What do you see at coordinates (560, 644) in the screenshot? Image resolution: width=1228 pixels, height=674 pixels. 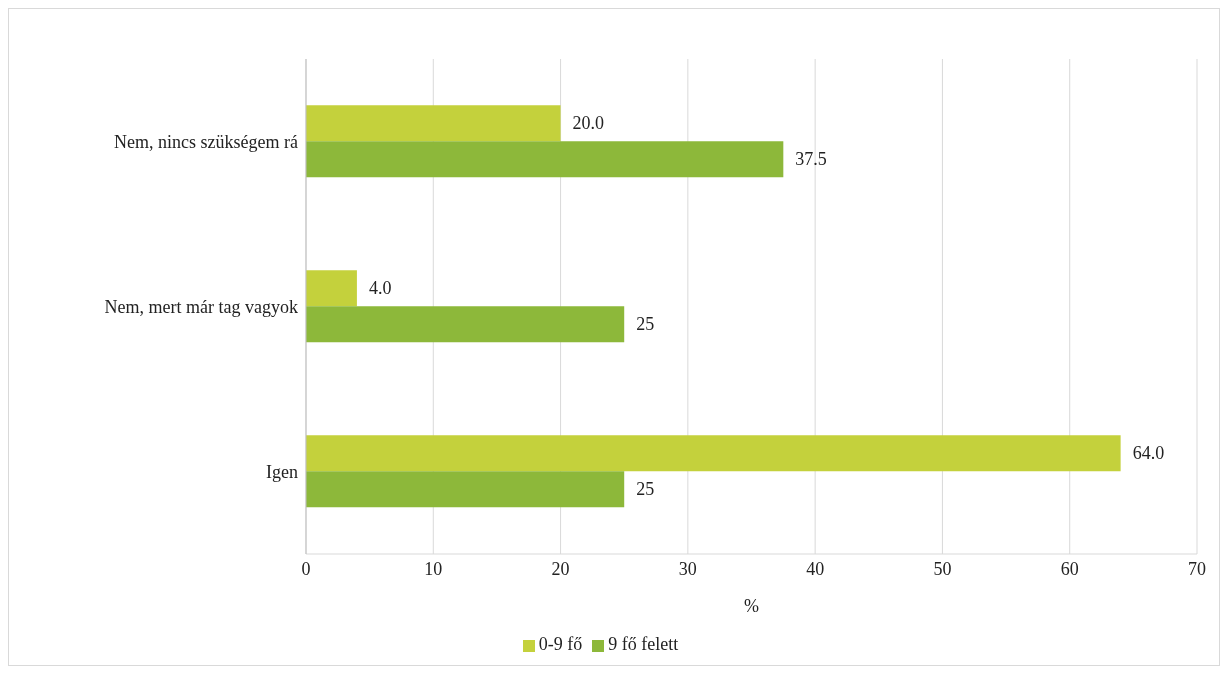 I see `legend-label: 0-9 fő` at bounding box center [560, 644].